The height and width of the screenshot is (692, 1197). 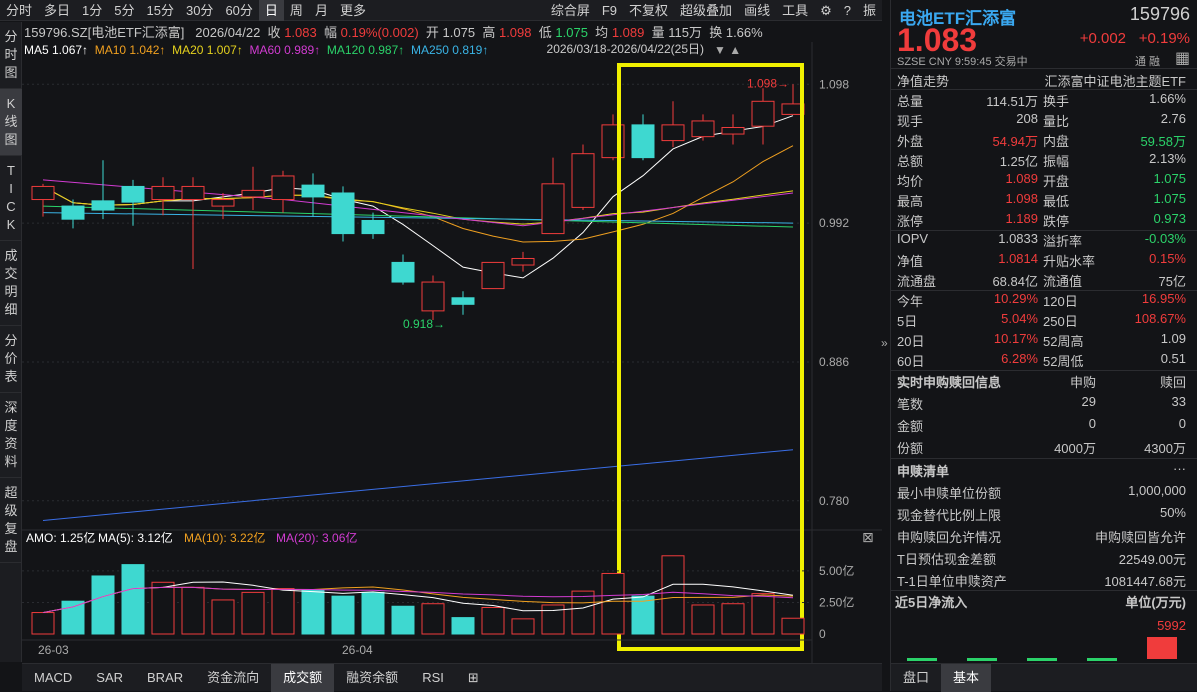 What do you see at coordinates (11, 283) in the screenshot?
I see `left-tab-3: 成交明细` at bounding box center [11, 283].